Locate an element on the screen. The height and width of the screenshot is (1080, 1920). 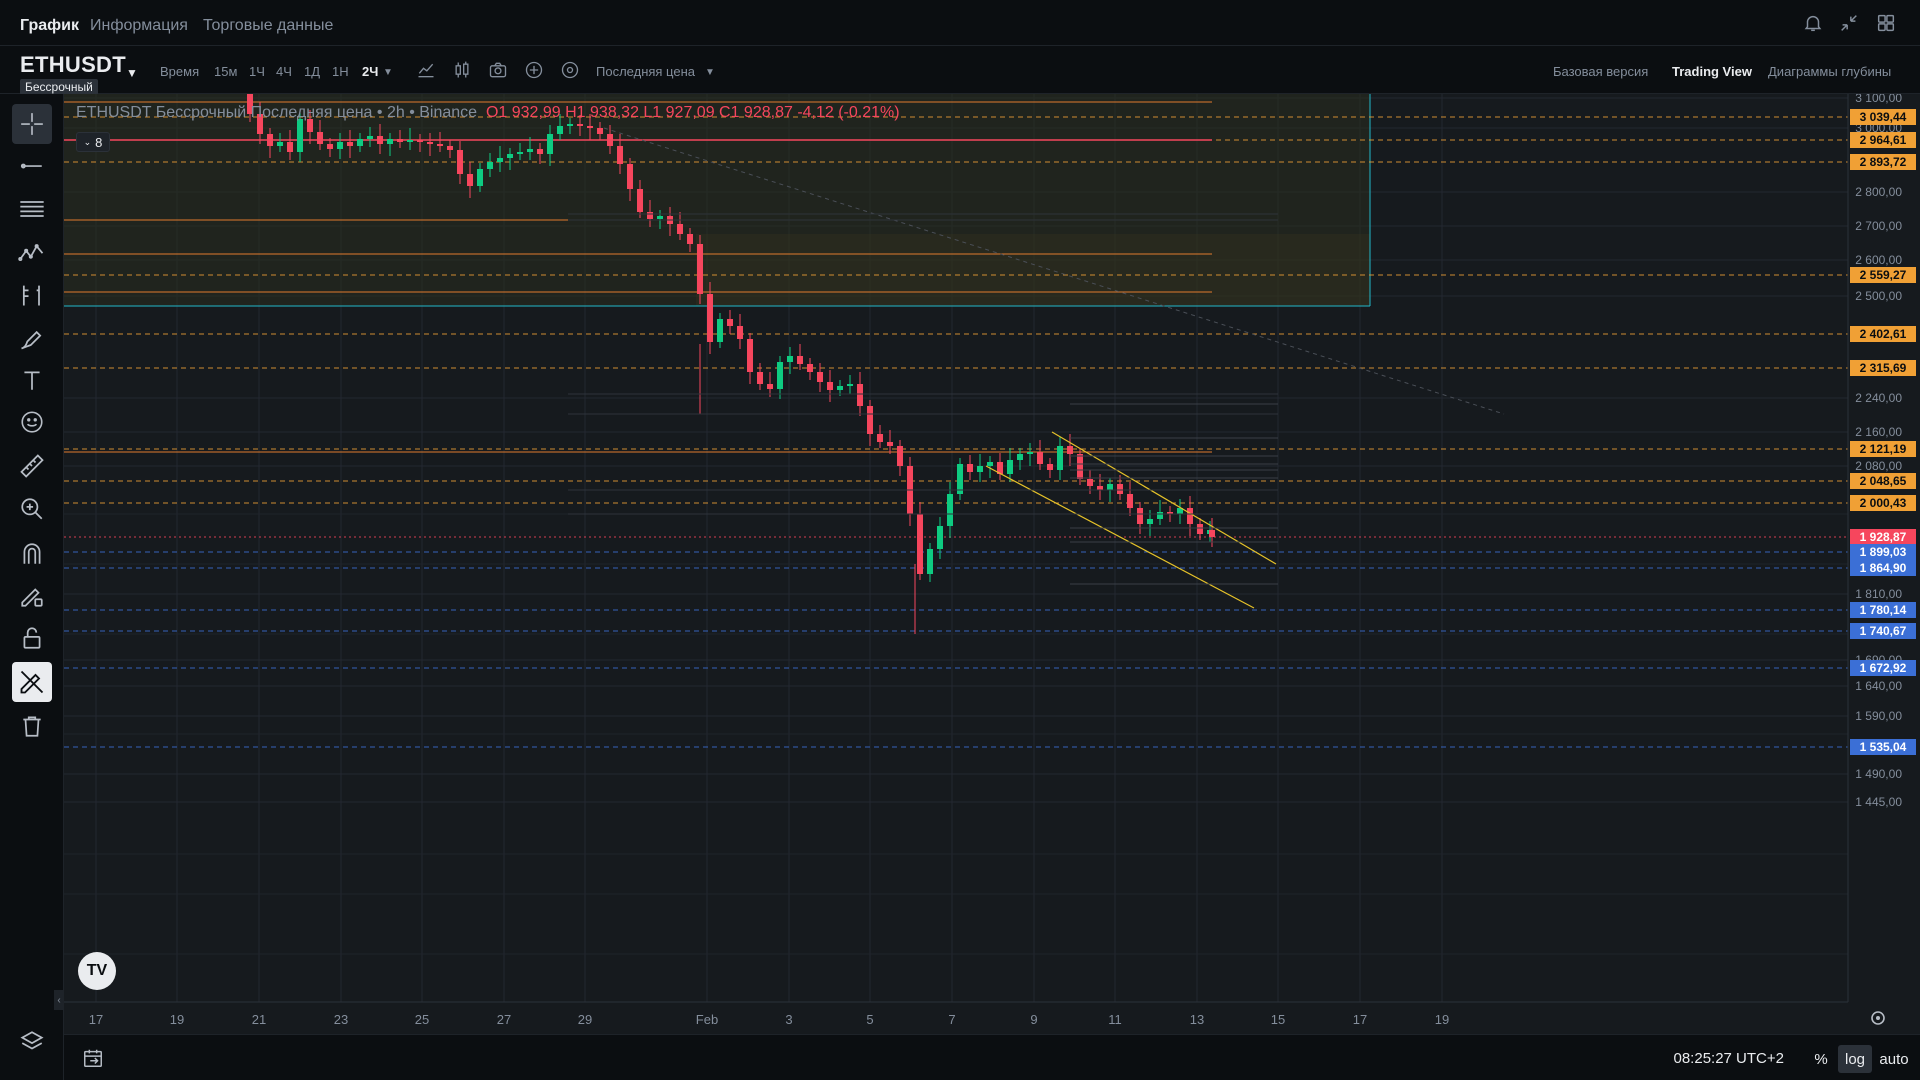
text-icon is located at coordinates (32, 380).